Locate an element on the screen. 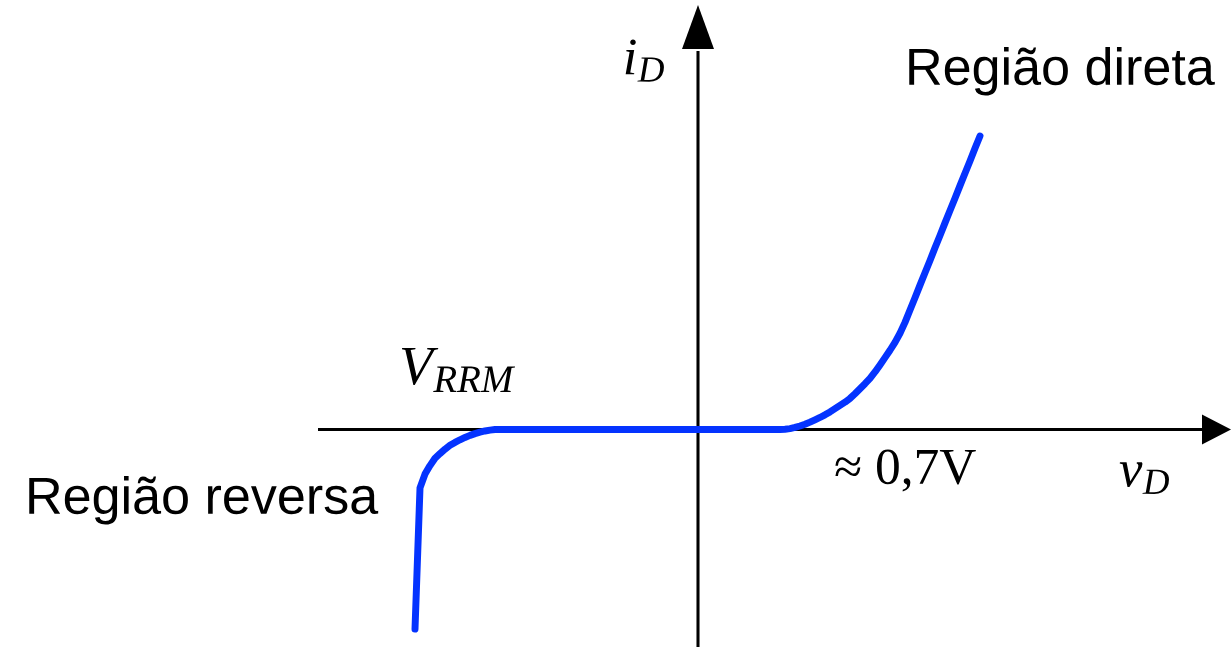 The height and width of the screenshot is (647, 1231). y-axis-title: i$_{D}$ is located at coordinates (644, 60).